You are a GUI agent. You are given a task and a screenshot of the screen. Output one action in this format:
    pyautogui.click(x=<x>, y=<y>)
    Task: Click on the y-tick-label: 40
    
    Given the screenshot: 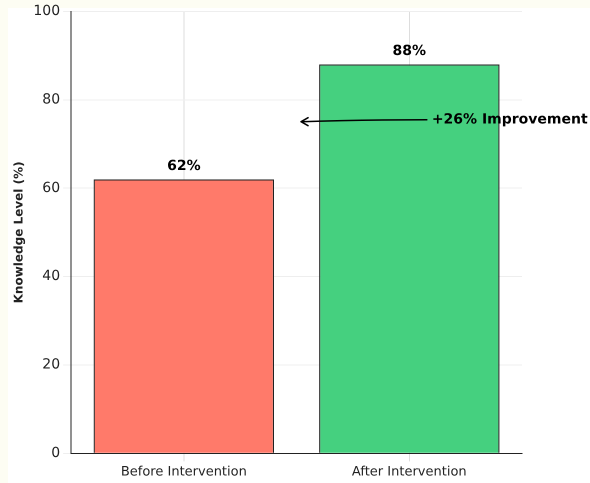 What is the action you would take?
    pyautogui.click(x=51, y=276)
    